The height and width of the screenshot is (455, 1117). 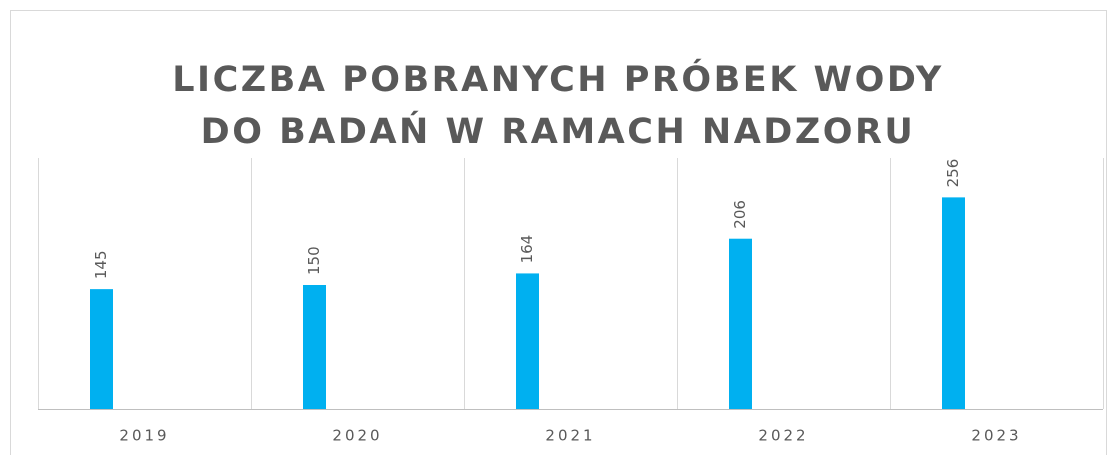 What do you see at coordinates (144, 436) in the screenshot?
I see `x-tick-label: 2019` at bounding box center [144, 436].